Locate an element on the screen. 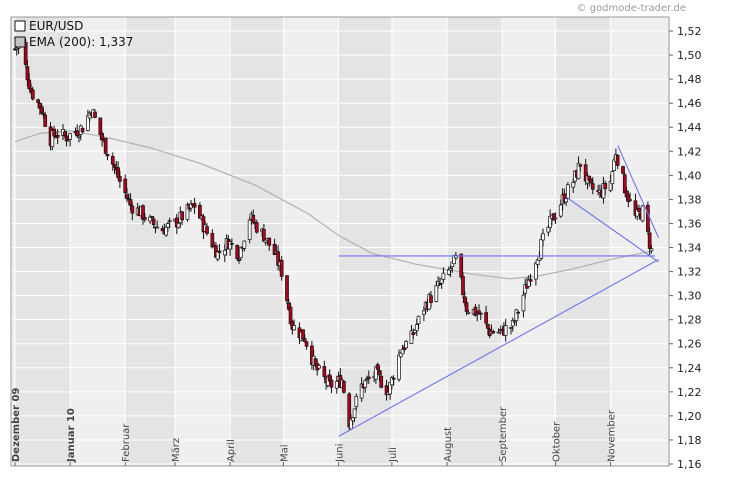 The height and width of the screenshot is (481, 730). x-tick-label: September is located at coordinates (503, 434).